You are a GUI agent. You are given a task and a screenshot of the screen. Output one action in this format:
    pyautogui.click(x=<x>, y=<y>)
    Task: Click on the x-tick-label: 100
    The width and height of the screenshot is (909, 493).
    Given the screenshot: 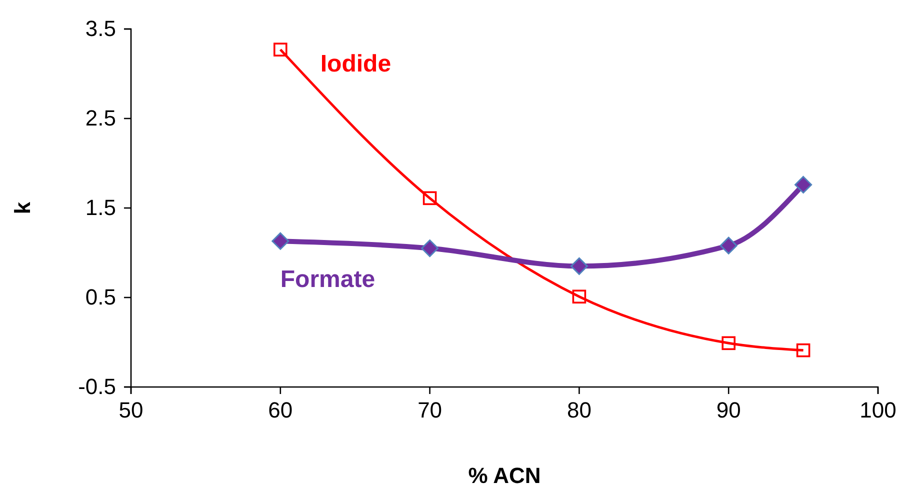 What is the action you would take?
    pyautogui.click(x=878, y=410)
    